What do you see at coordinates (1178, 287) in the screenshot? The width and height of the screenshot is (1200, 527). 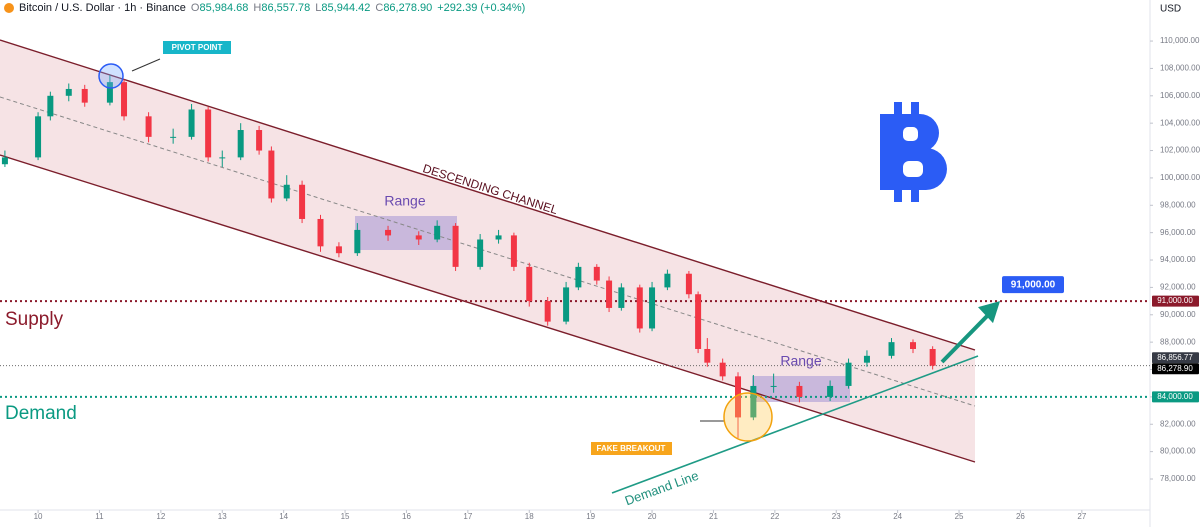 I see `y-tick-label: 92,000.00` at bounding box center [1178, 287].